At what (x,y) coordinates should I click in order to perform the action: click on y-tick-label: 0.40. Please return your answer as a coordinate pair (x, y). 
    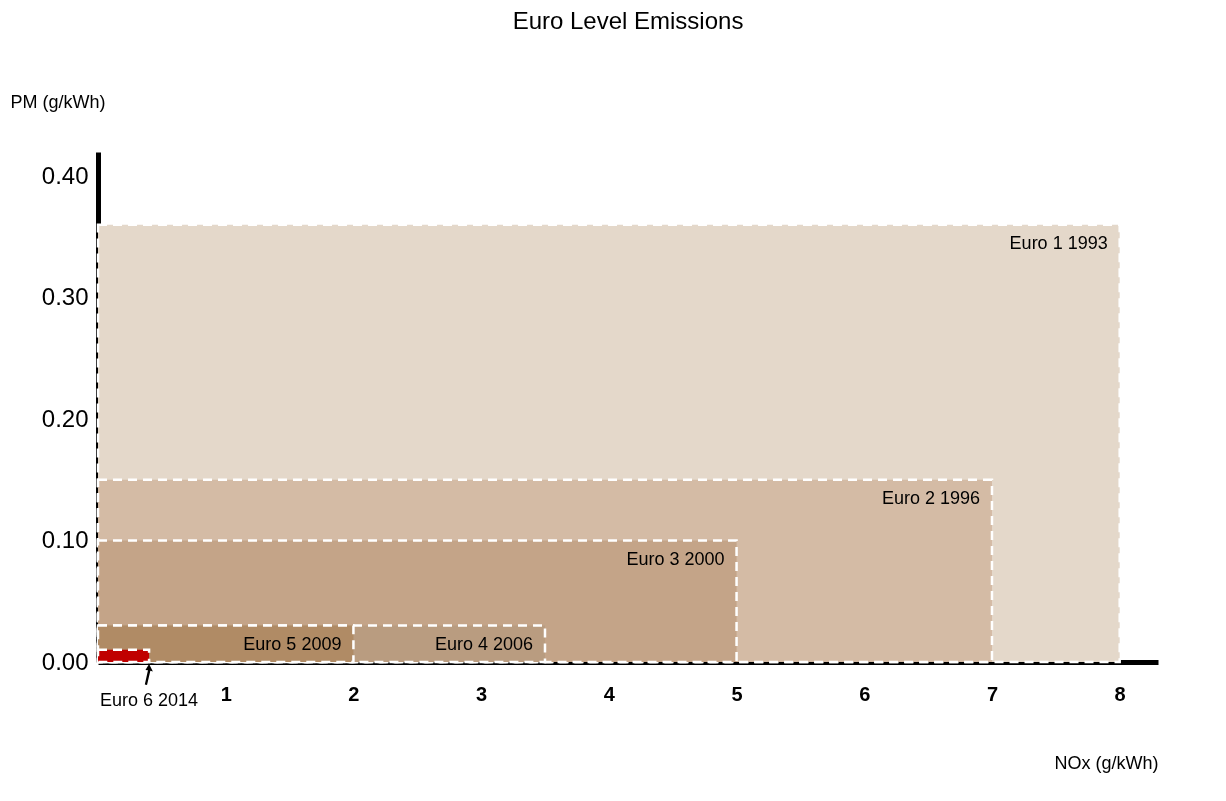
    Looking at the image, I should click on (65, 175).